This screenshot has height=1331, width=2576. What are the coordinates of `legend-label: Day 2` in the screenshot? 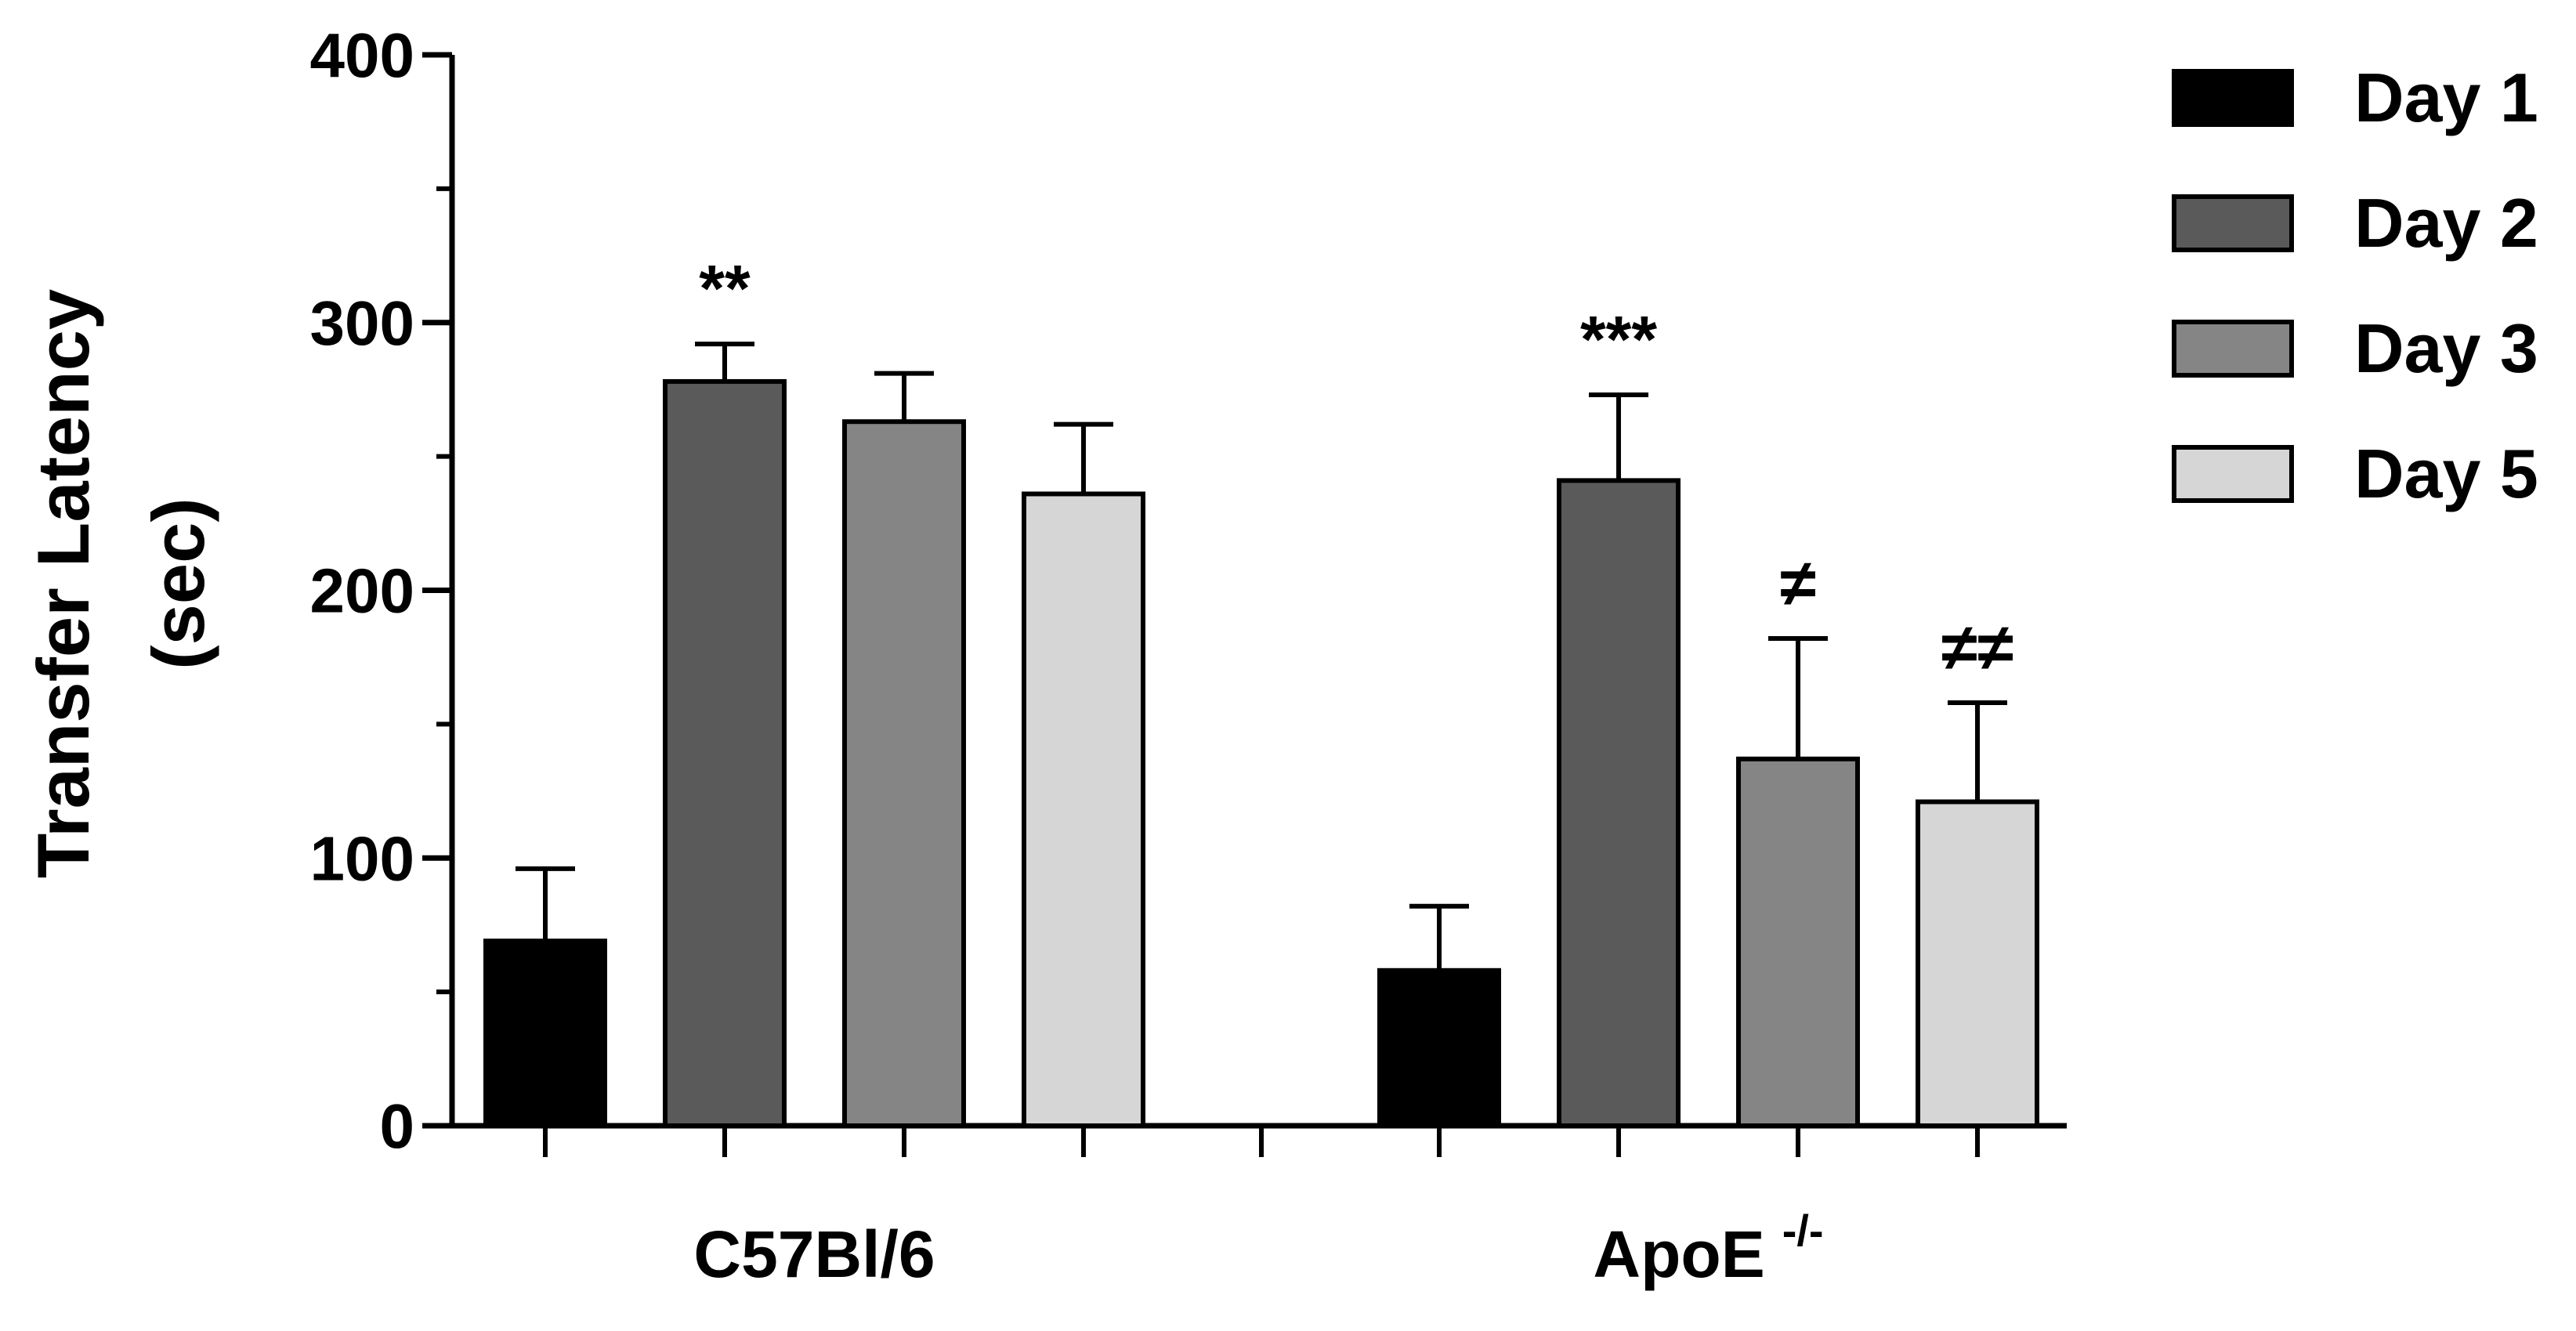 It's located at (2446, 223).